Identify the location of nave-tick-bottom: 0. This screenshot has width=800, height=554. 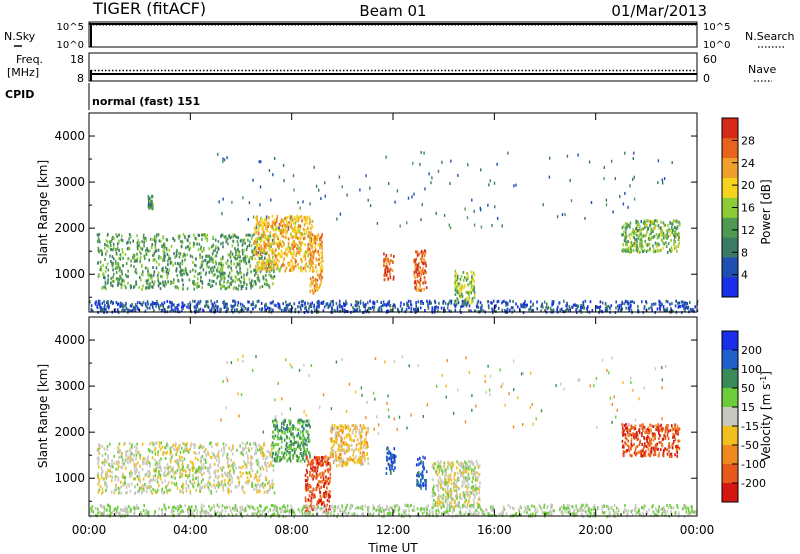
(706, 78).